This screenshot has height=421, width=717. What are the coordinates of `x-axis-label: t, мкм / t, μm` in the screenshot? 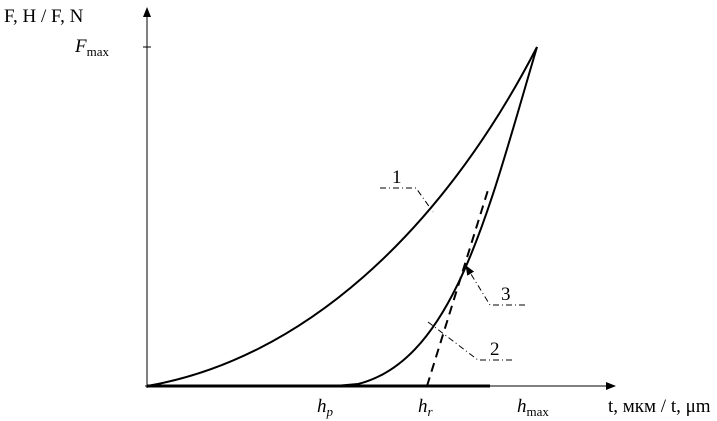 It's located at (659, 406).